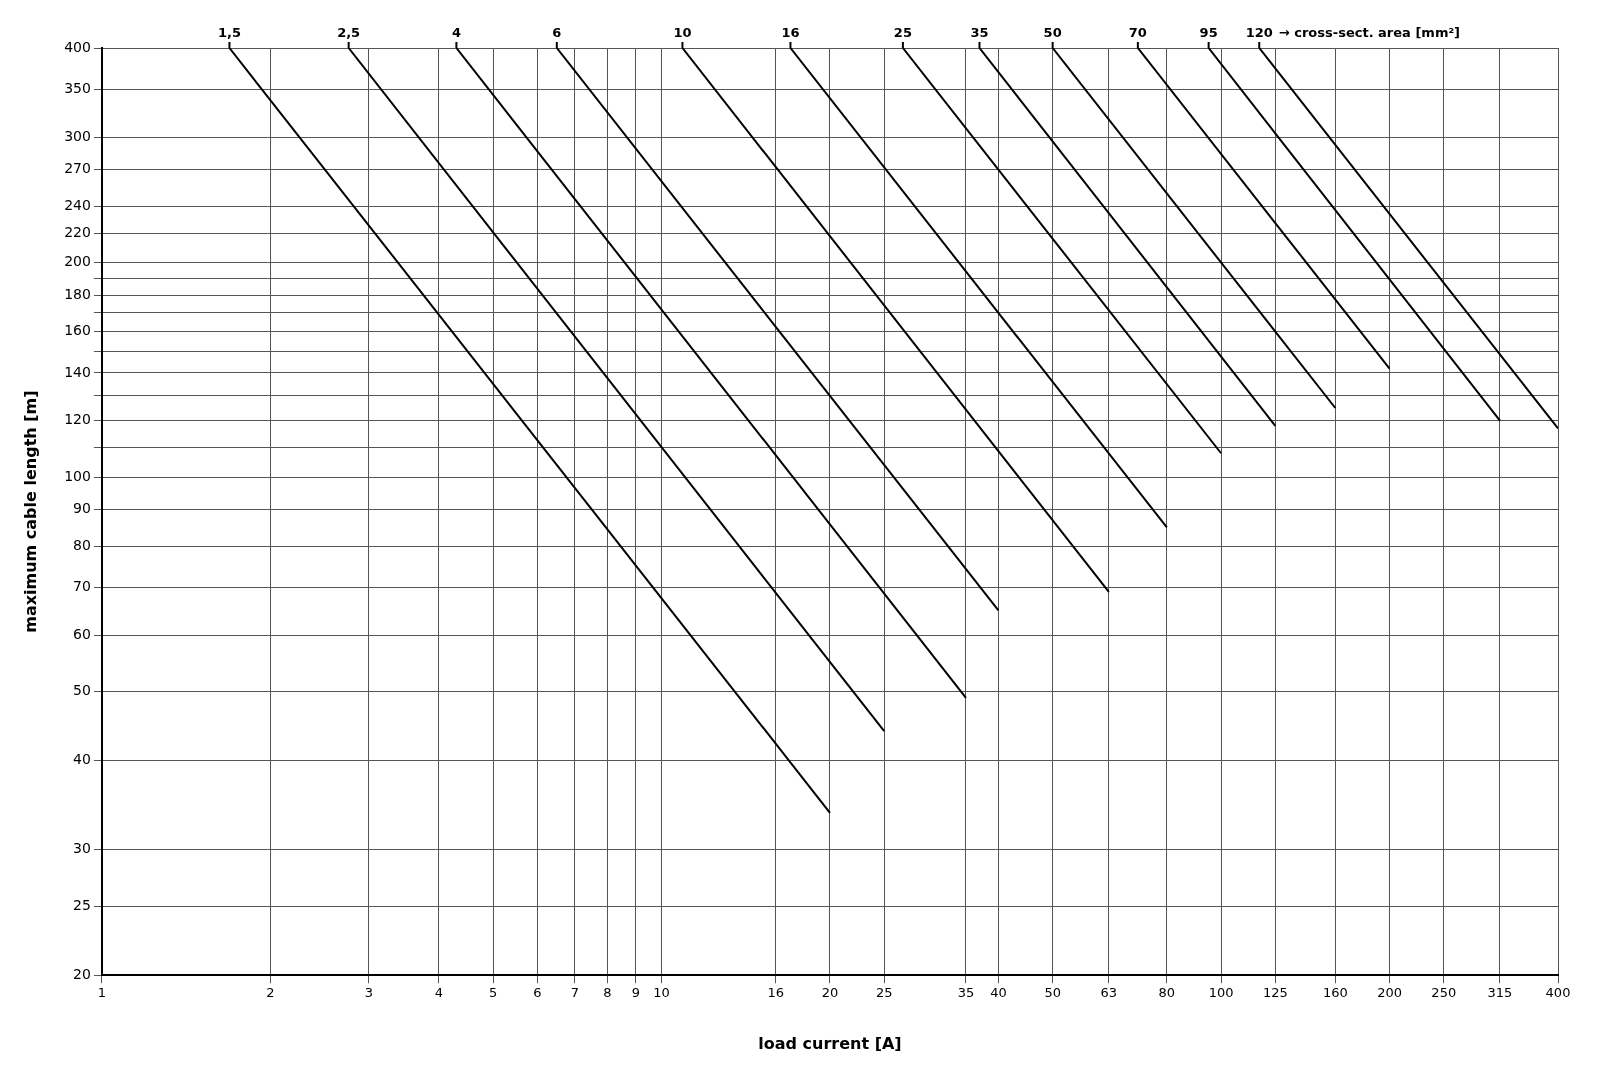  Describe the element at coordinates (82, 586) in the screenshot. I see `y-tick-label: 70` at that location.